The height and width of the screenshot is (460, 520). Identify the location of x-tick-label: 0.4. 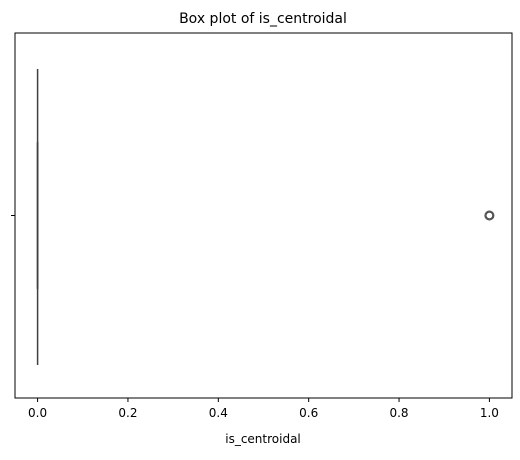
(218, 413).